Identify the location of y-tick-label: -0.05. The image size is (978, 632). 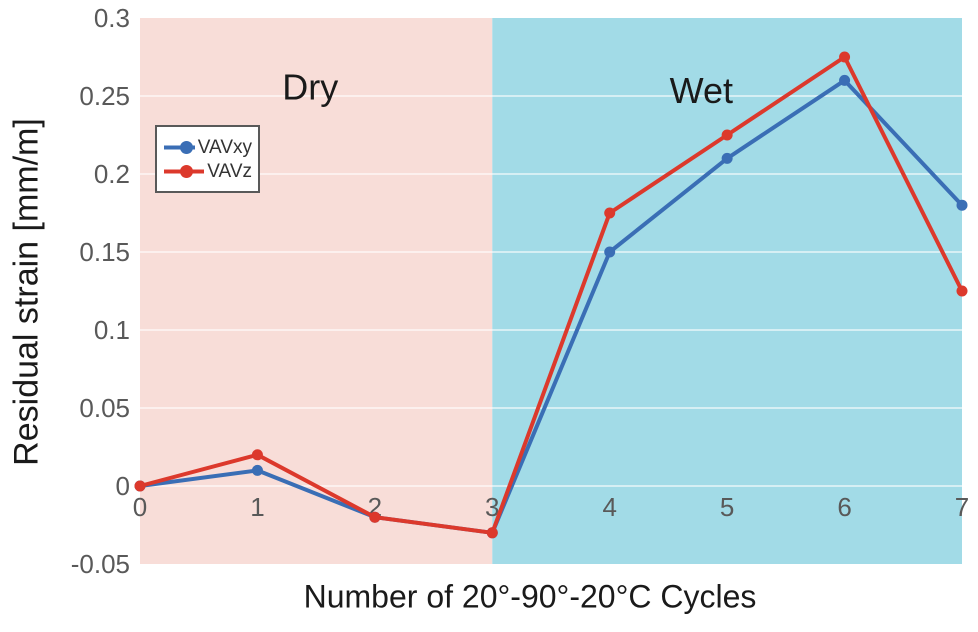
(100, 564).